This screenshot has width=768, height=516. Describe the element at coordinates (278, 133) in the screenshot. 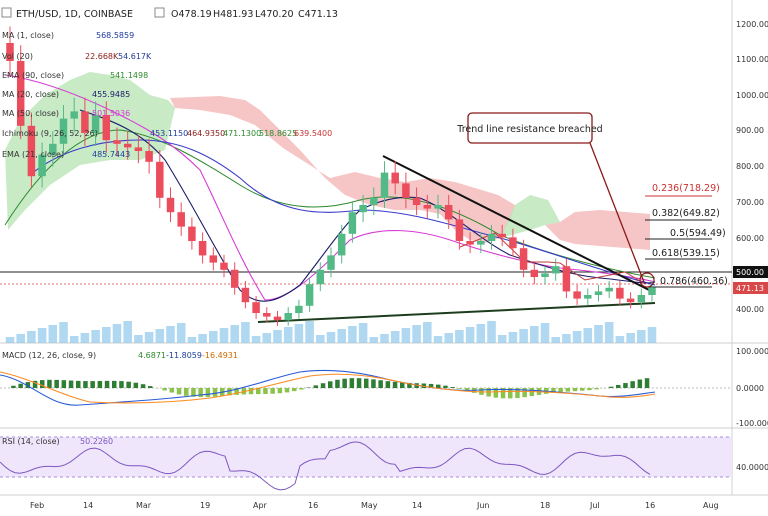

I see `legend-ichimoku-v4: 518.8625` at that location.